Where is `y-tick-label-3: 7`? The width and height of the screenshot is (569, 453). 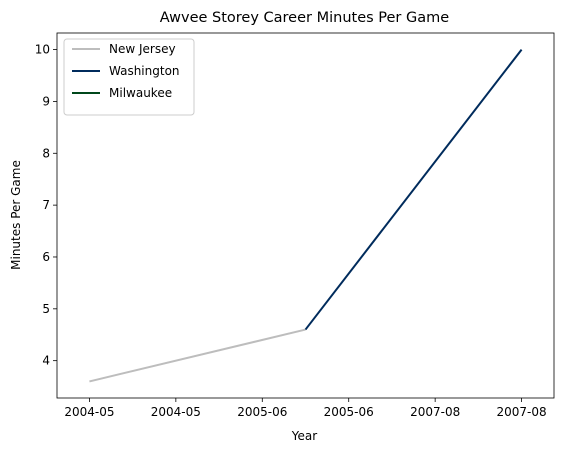 y-tick-label-3: 7 is located at coordinates (46, 205).